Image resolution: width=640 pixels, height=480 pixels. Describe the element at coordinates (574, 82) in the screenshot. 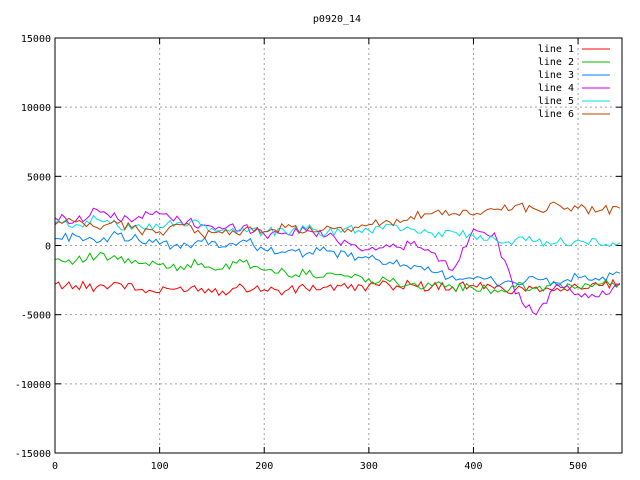

I see `legend: line 1 line 2 line 3 line 4 line 5 line 6` at that location.